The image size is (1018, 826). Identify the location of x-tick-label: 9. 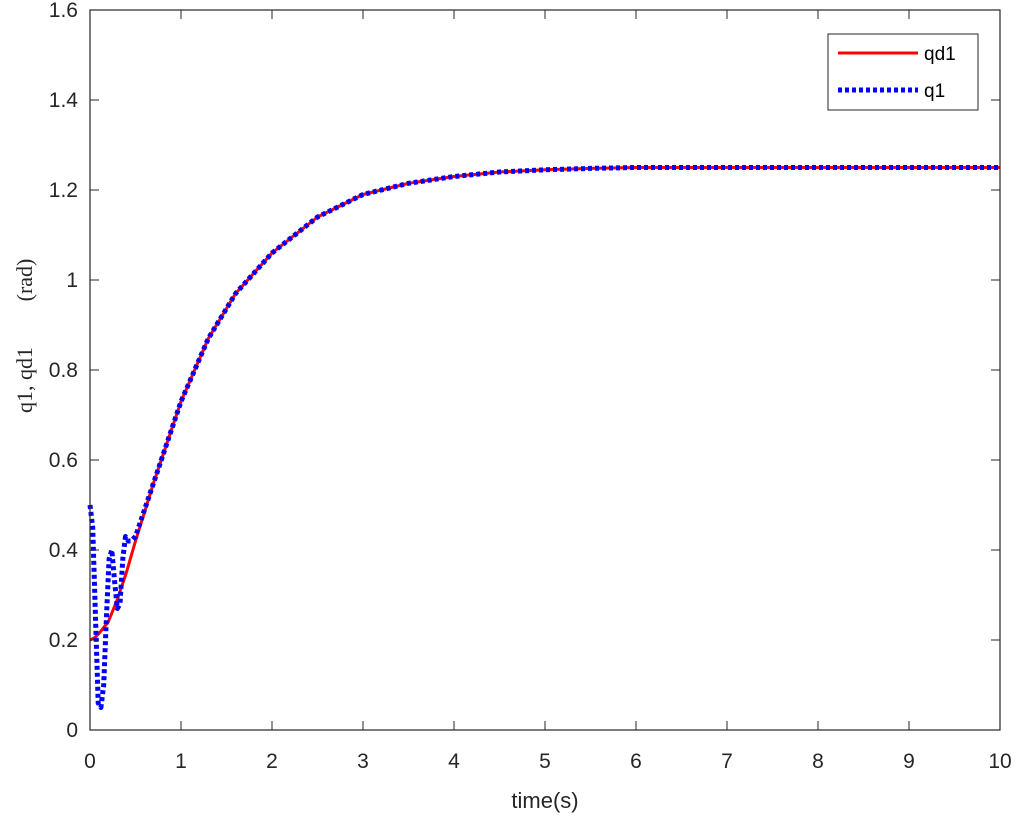
(909, 761).